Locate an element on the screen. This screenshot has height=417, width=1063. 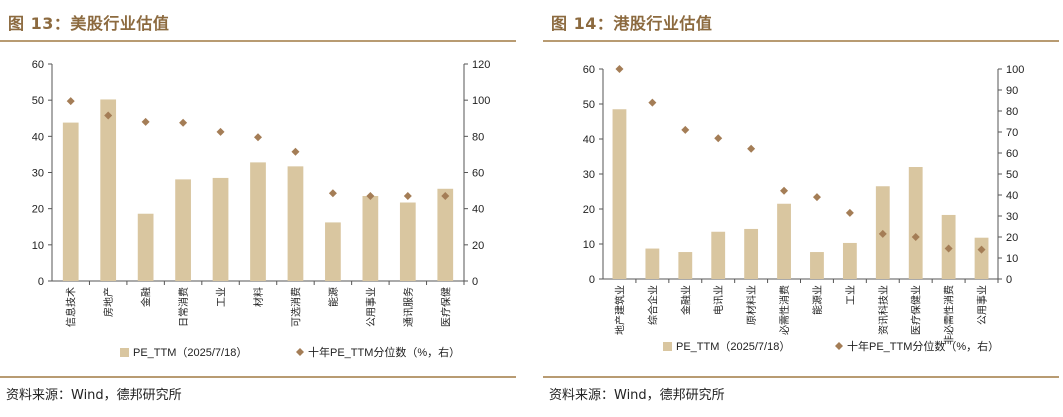
category-label: 日常消费 is located at coordinates (183, 307).